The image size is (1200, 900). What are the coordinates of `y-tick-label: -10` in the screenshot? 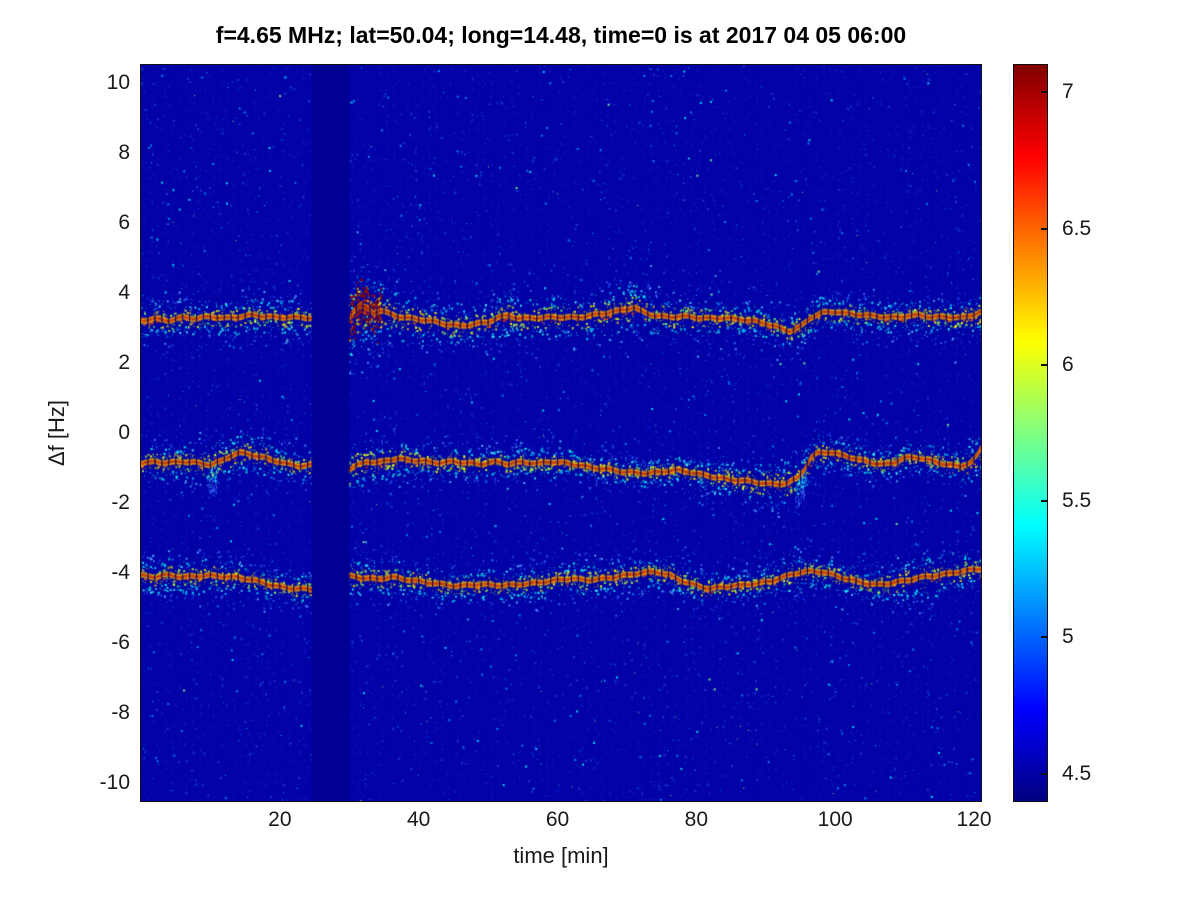 It's located at (114, 783).